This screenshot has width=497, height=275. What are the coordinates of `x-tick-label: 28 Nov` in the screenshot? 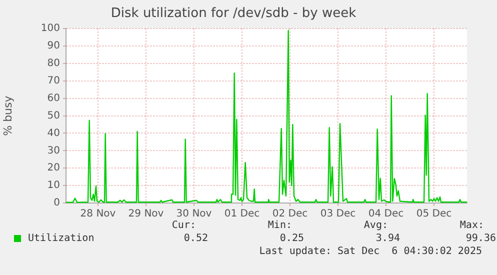 It's located at (98, 214).